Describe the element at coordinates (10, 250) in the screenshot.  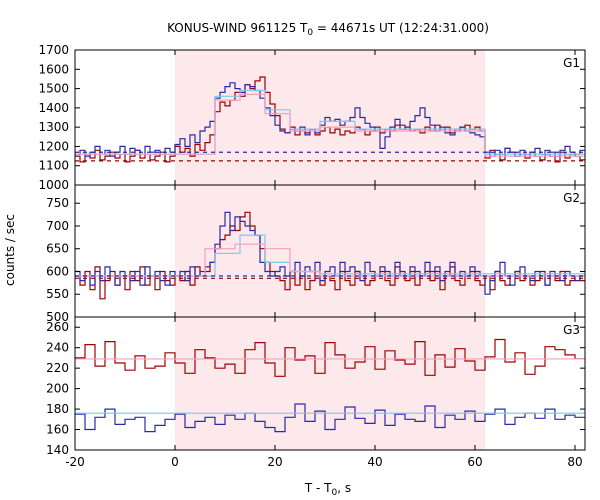
I see `y-axis-label: counts / sec` at that location.